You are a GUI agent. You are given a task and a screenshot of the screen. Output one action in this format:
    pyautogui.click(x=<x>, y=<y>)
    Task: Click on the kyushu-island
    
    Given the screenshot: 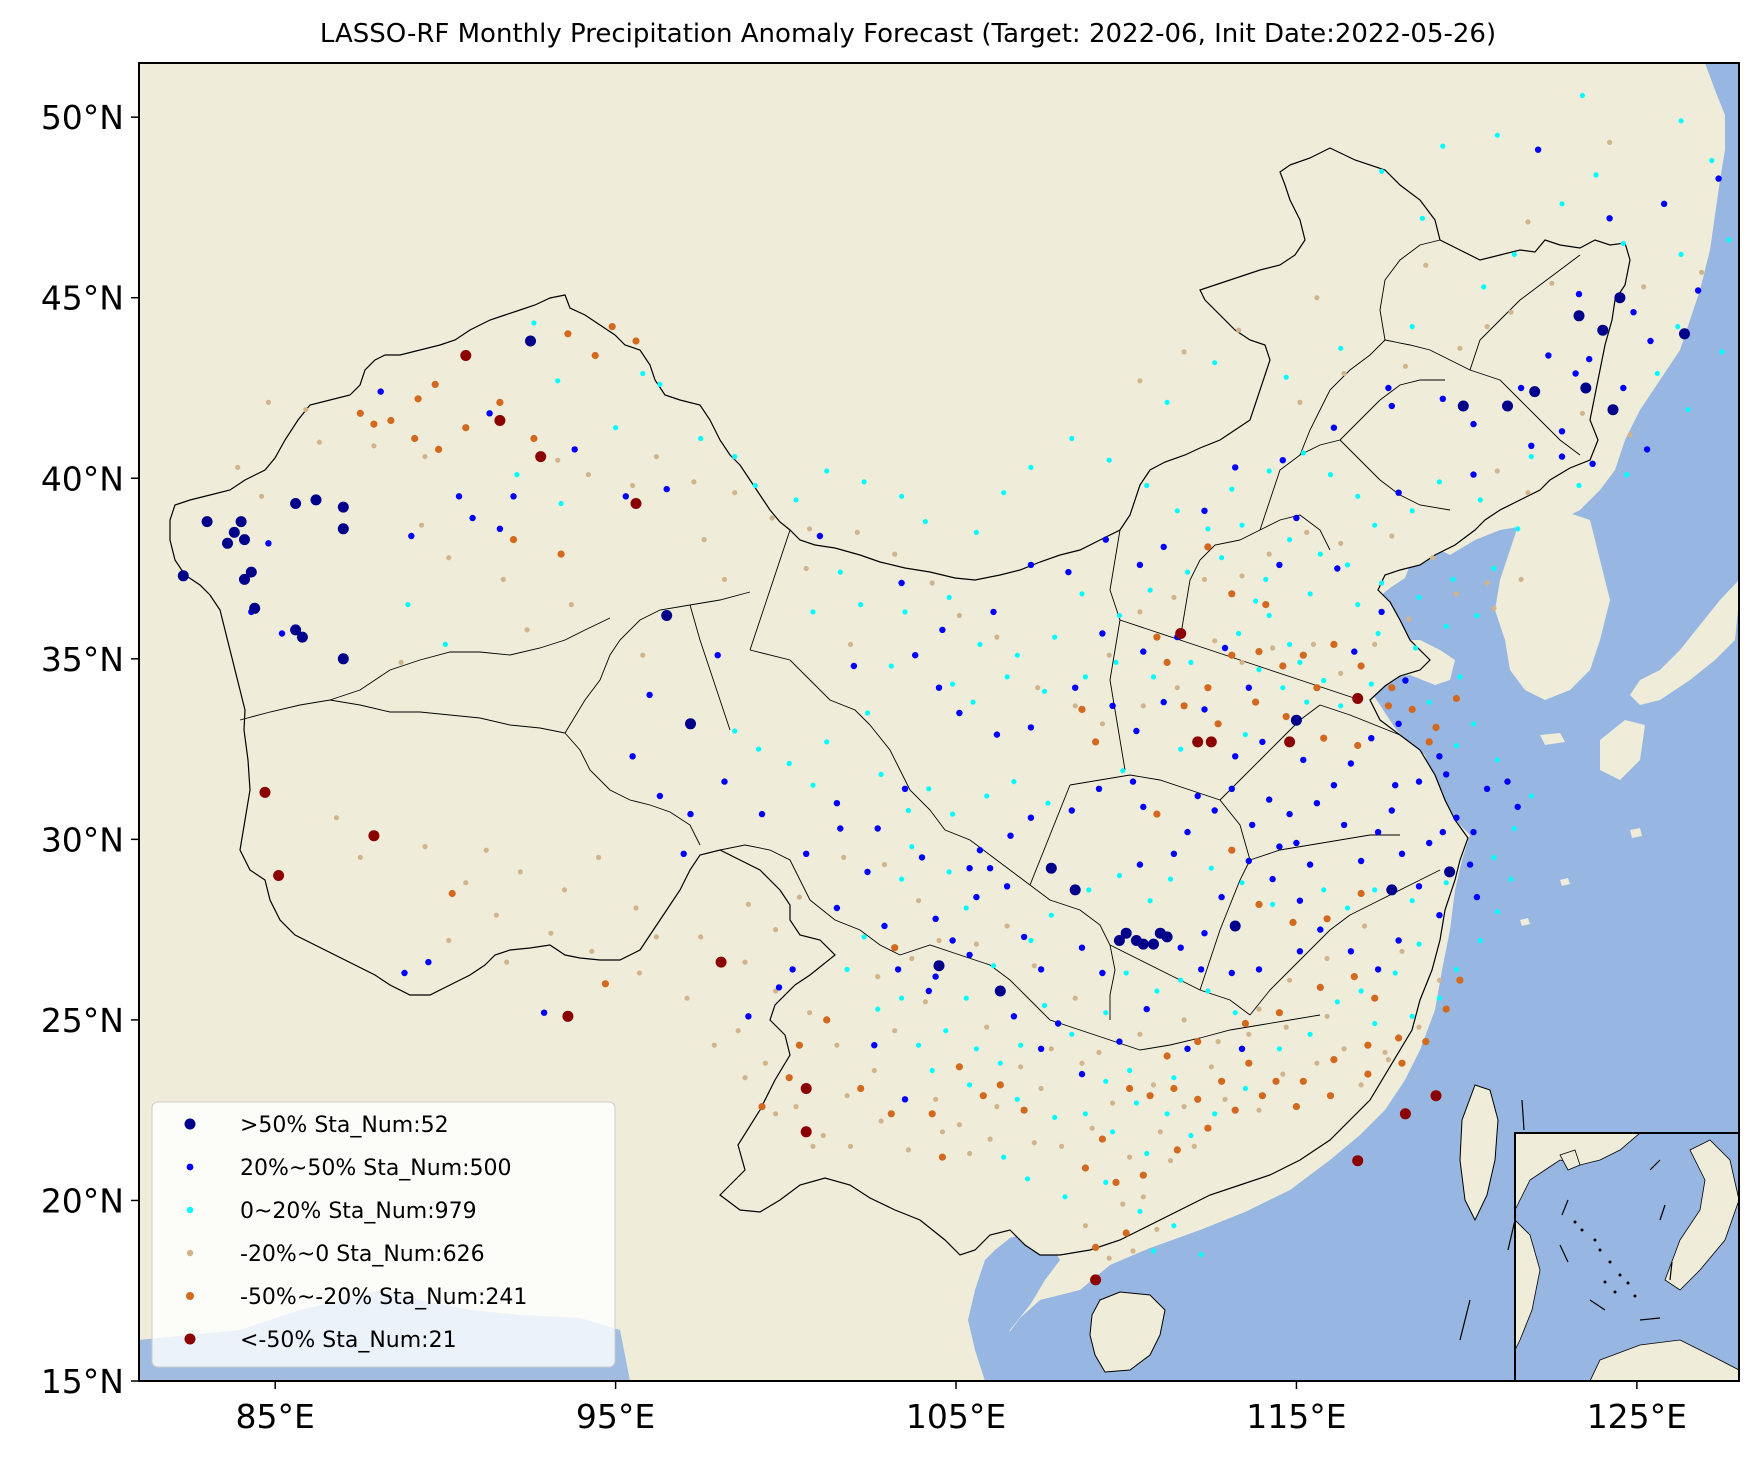 What is the action you would take?
    pyautogui.click(x=1622, y=750)
    